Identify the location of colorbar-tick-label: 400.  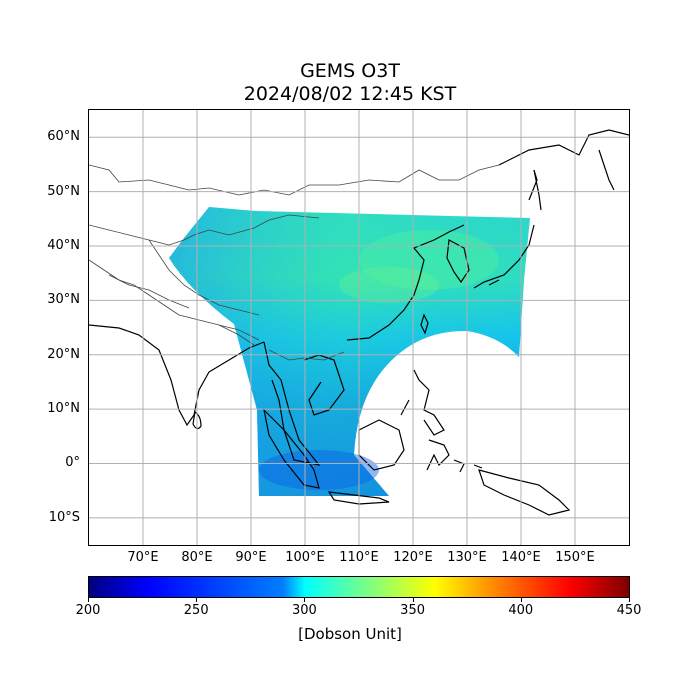
(521, 610).